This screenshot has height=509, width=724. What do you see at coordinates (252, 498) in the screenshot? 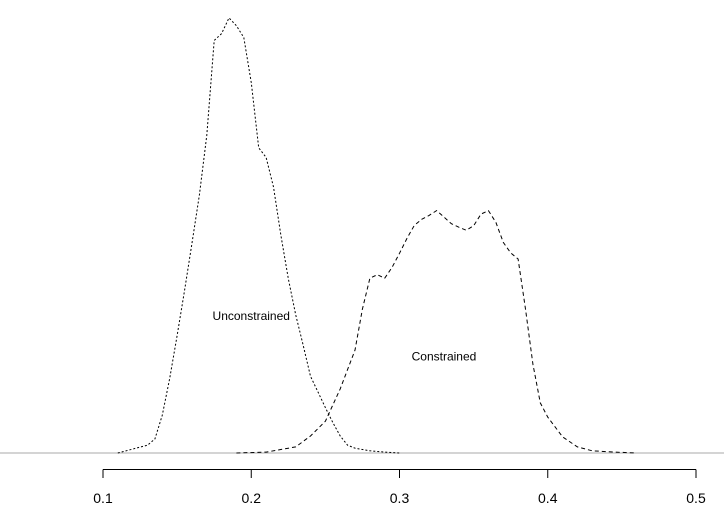
I see `x-tick-label: 0.2` at bounding box center [252, 498].